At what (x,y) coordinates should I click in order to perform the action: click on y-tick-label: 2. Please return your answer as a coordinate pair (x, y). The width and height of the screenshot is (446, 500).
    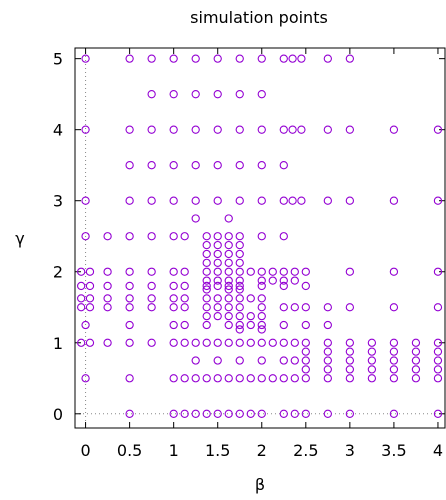
    Looking at the image, I should click on (58, 272).